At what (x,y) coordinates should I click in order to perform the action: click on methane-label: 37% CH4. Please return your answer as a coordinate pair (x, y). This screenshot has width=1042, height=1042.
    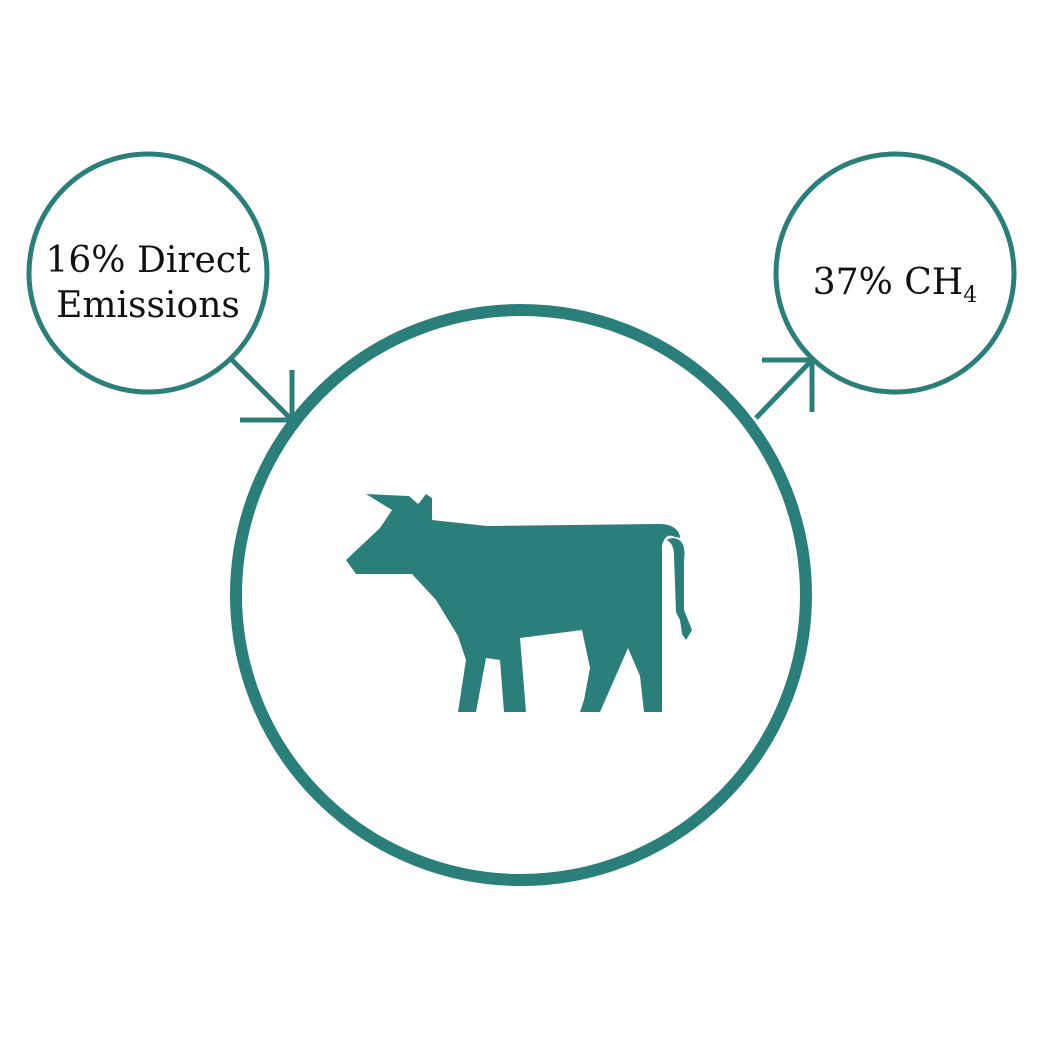
    Looking at the image, I should click on (895, 284).